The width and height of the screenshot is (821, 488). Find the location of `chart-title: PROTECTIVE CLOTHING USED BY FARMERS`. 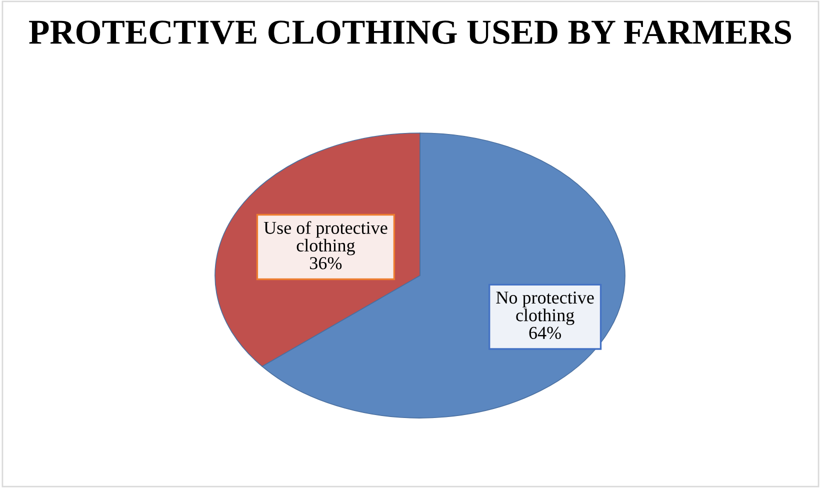

chart-title: PROTECTIVE CLOTHING USED BY FARMERS is located at coordinates (410, 32).